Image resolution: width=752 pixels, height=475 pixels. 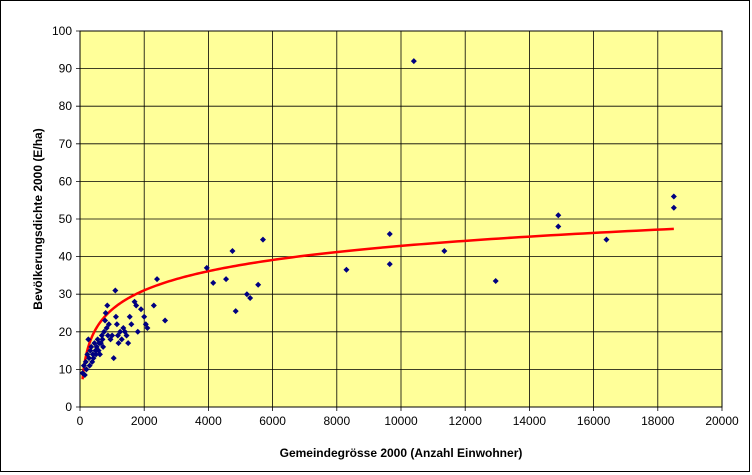 I want to click on y-tick-label: 80, so click(x=66, y=106).